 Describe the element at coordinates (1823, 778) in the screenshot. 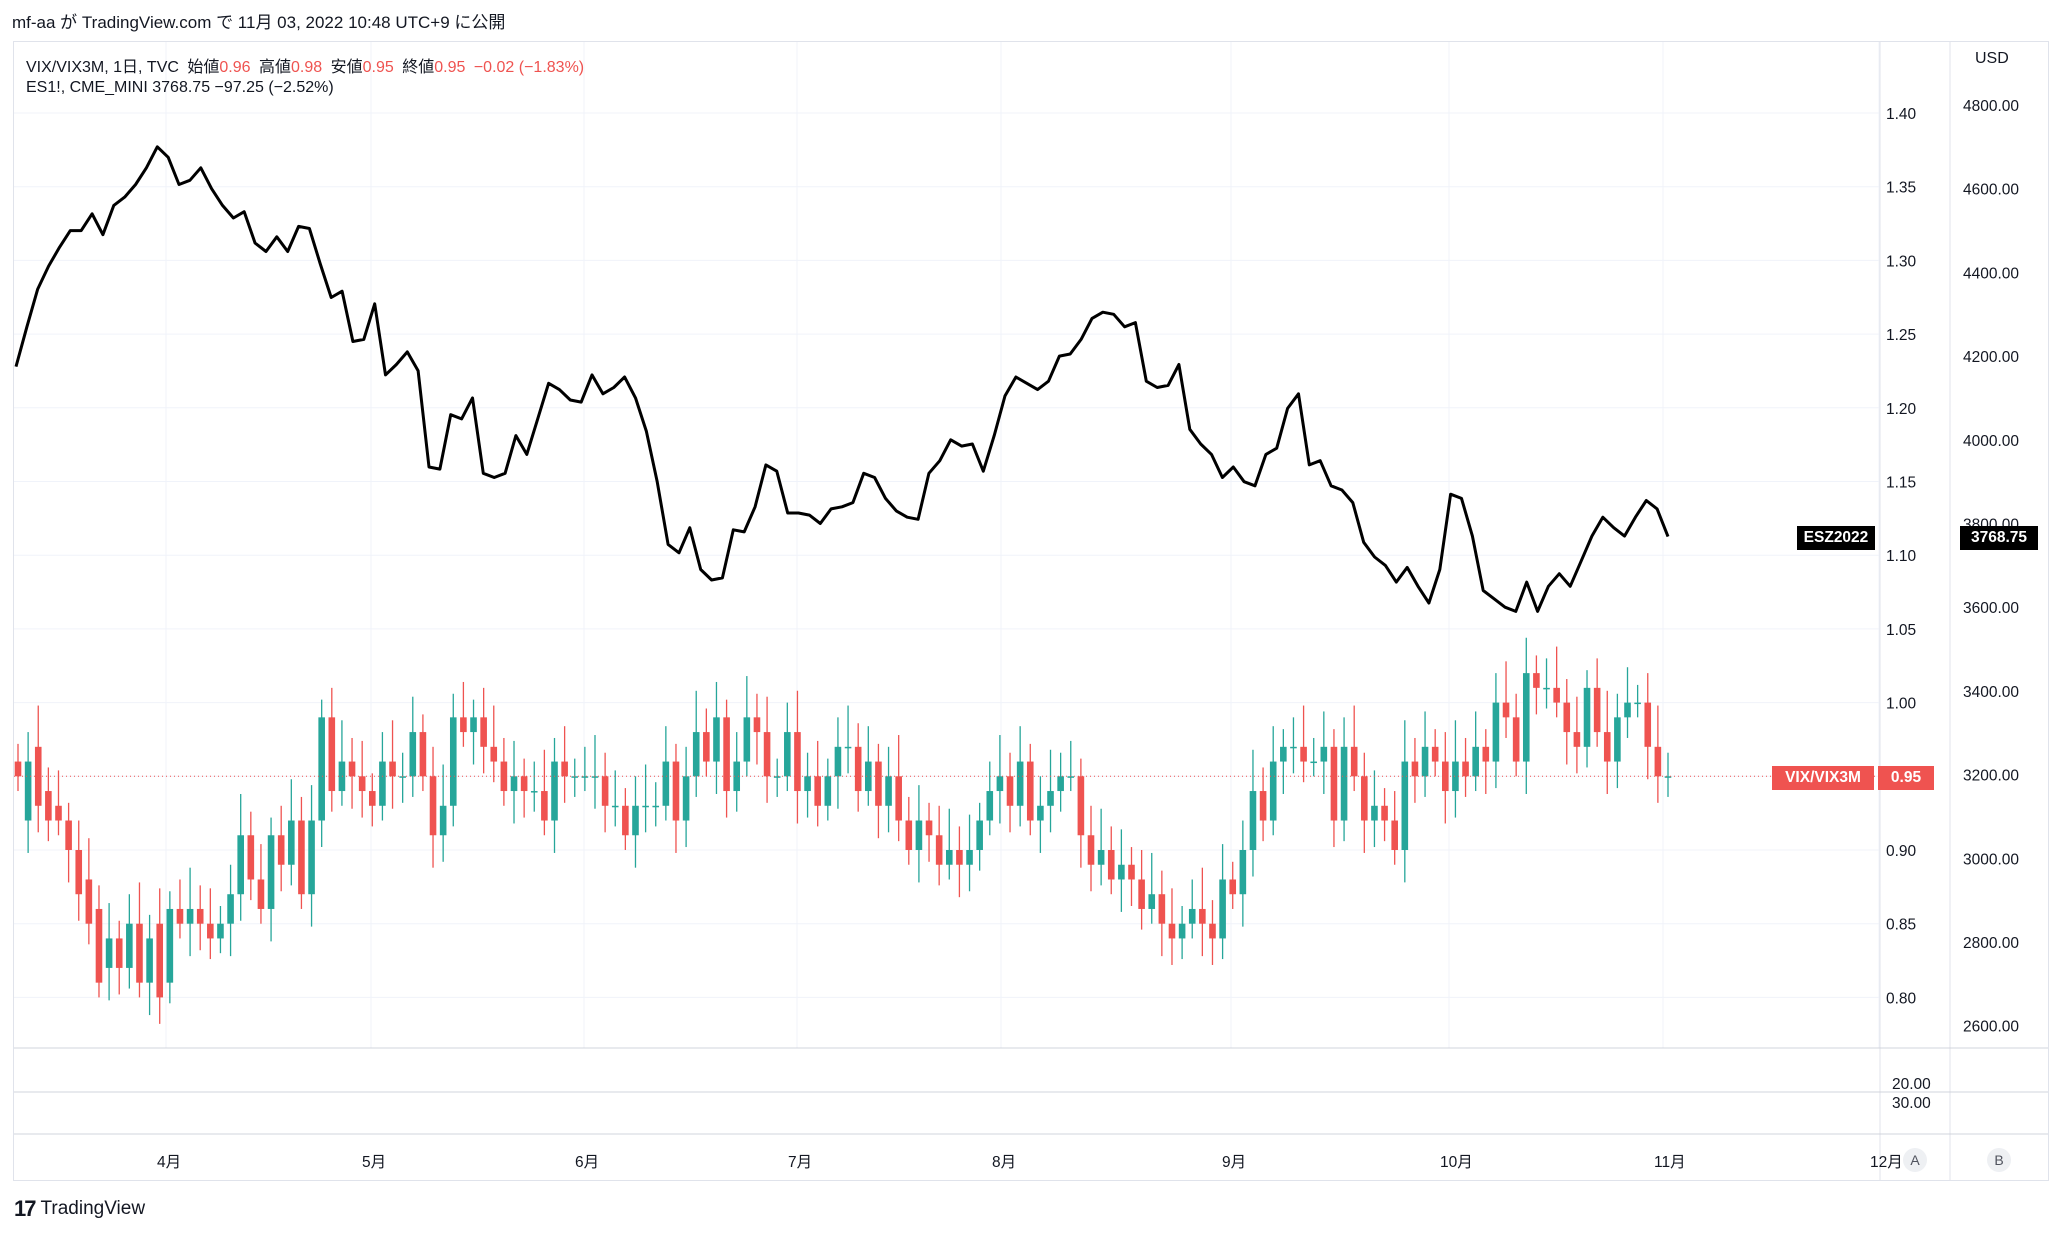

I see `vix-symbol-tag: VIX/VIX3M` at that location.